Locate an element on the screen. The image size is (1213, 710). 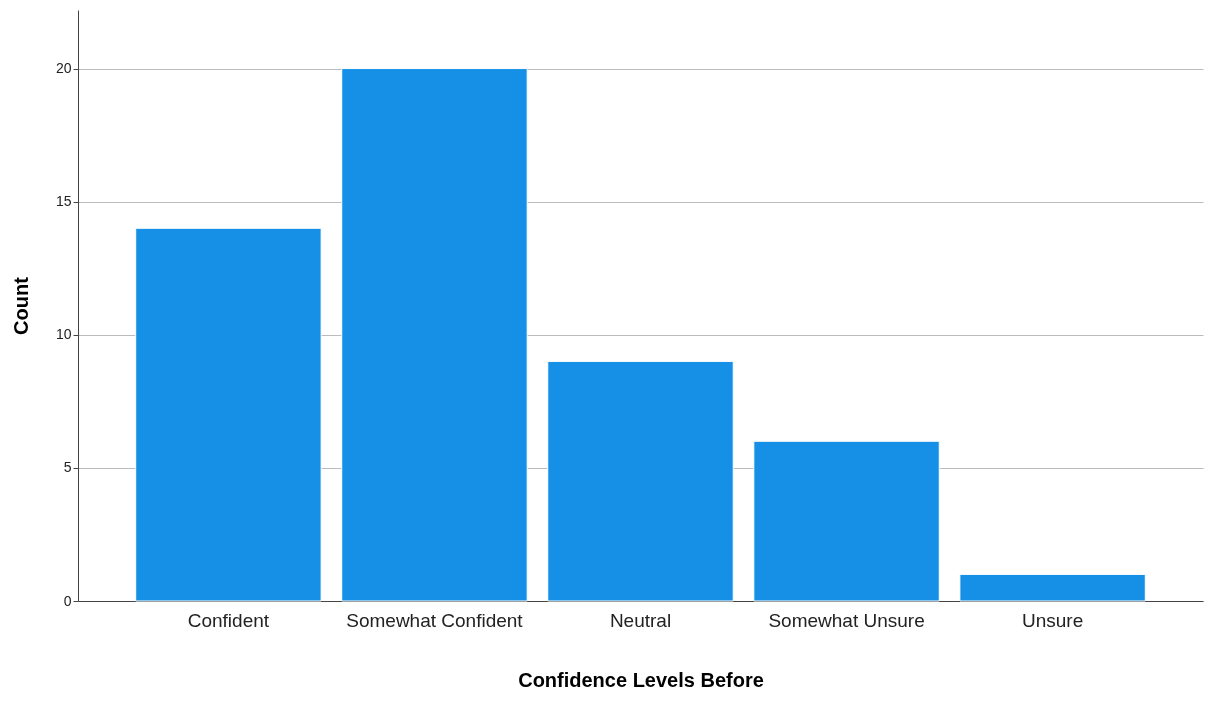
x-tick-label: Neutral is located at coordinates (640, 620).